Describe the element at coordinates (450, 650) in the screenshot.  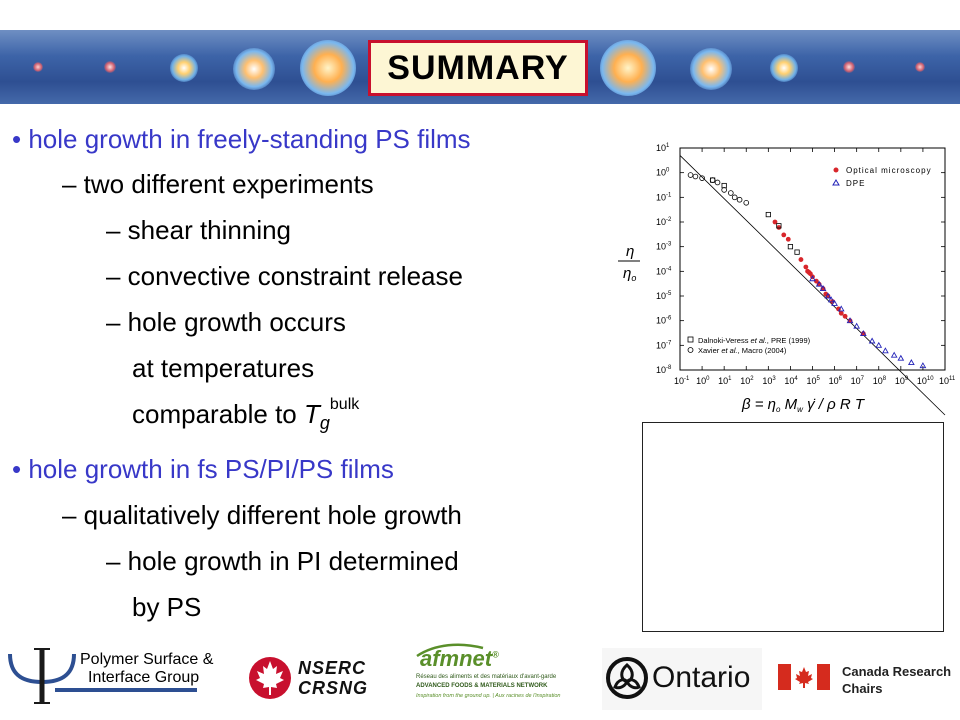
I see `afmnet-swoosh-icon` at that location.